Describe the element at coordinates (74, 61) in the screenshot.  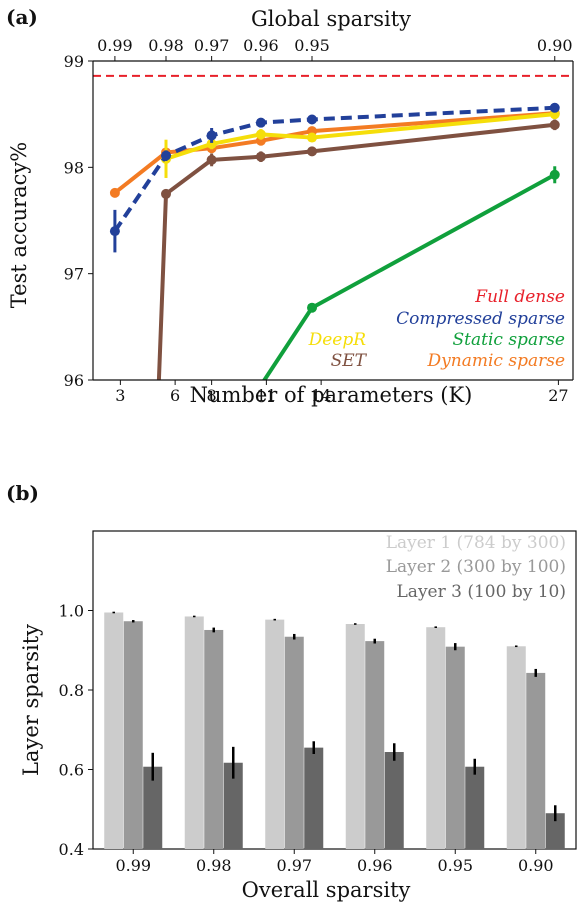
I see `y-tick-label: 99` at that location.